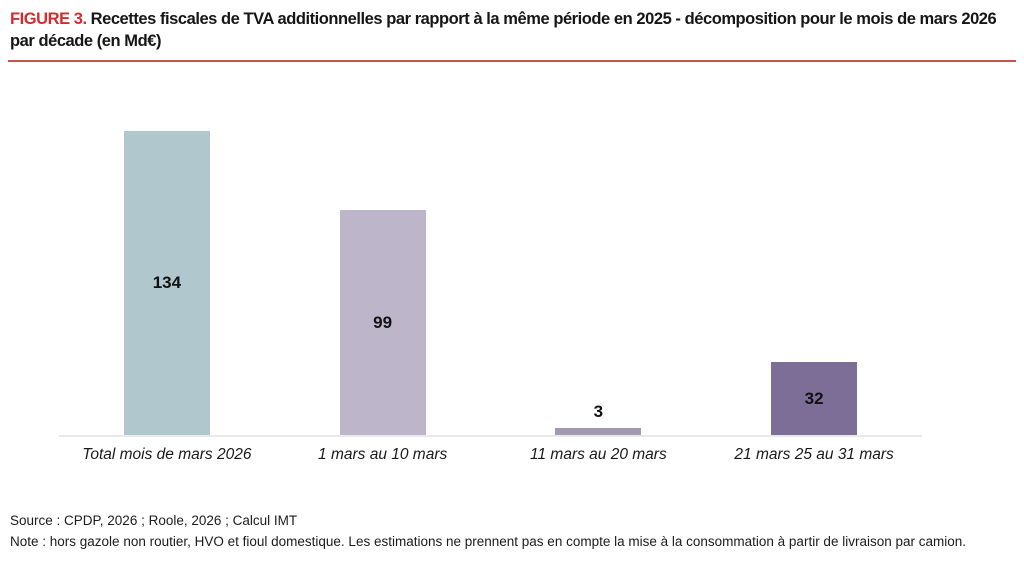 The image size is (1024, 563). I want to click on bar-1: 134, so click(166, 282).